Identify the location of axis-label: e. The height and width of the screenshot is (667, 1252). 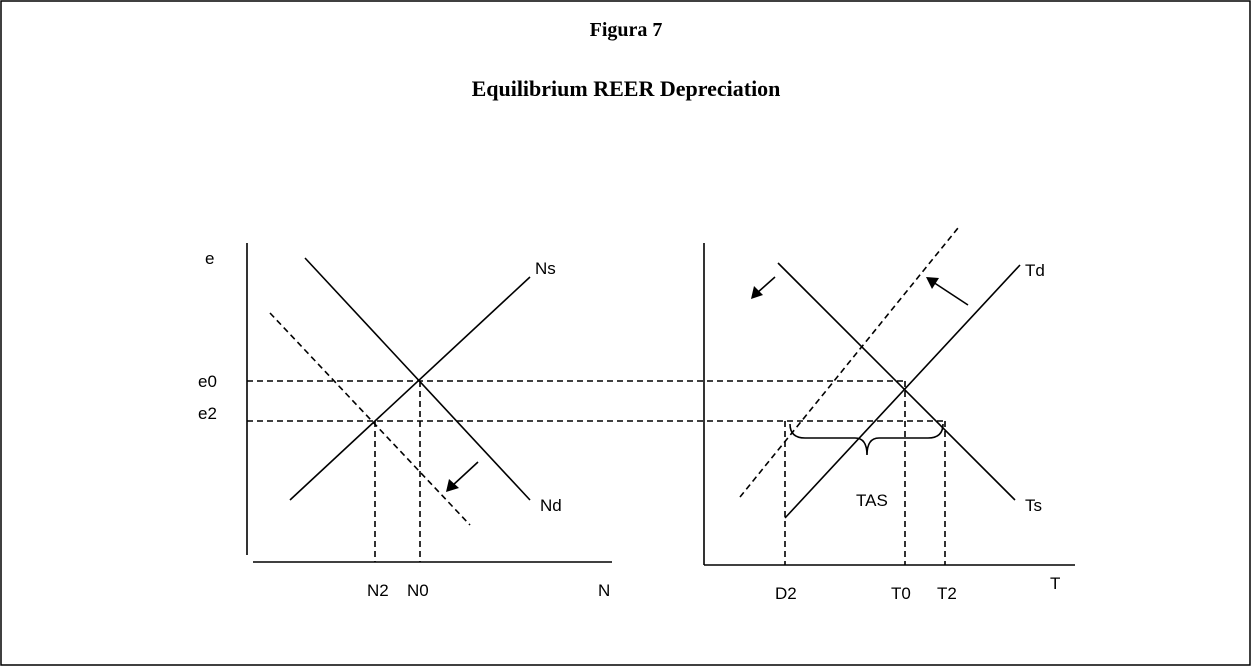
(209, 258).